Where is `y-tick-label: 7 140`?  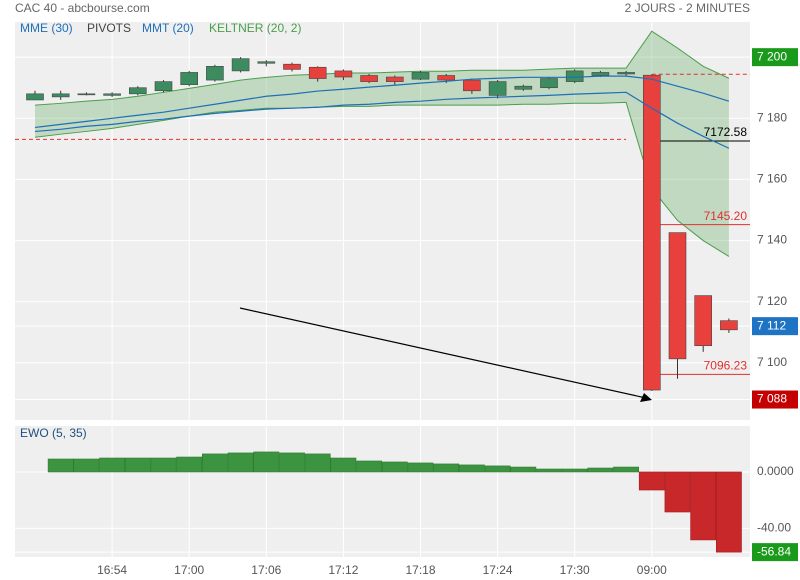
y-tick-label: 7 140 is located at coordinates (772, 240).